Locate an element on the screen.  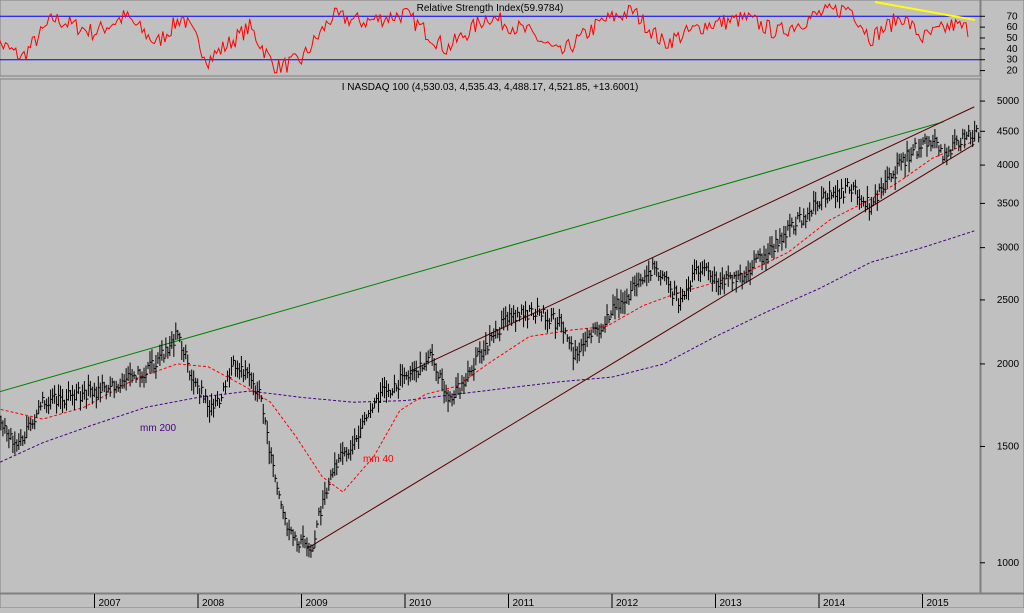
x-tick-label: 2009 is located at coordinates (317, 603).